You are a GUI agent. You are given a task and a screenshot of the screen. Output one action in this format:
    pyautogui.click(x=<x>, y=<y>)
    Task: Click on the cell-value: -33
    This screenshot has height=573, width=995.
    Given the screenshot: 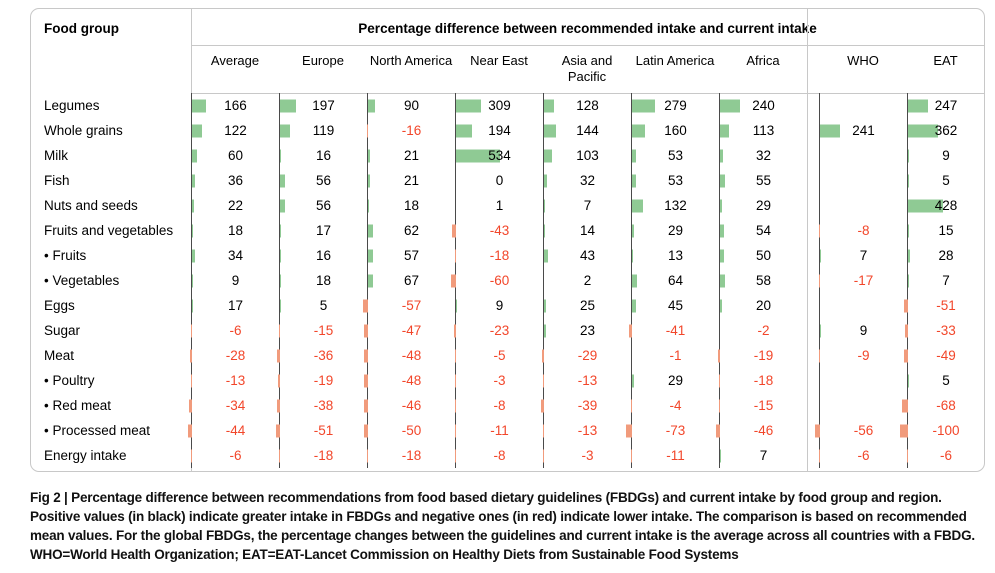 What is the action you would take?
    pyautogui.click(x=946, y=330)
    